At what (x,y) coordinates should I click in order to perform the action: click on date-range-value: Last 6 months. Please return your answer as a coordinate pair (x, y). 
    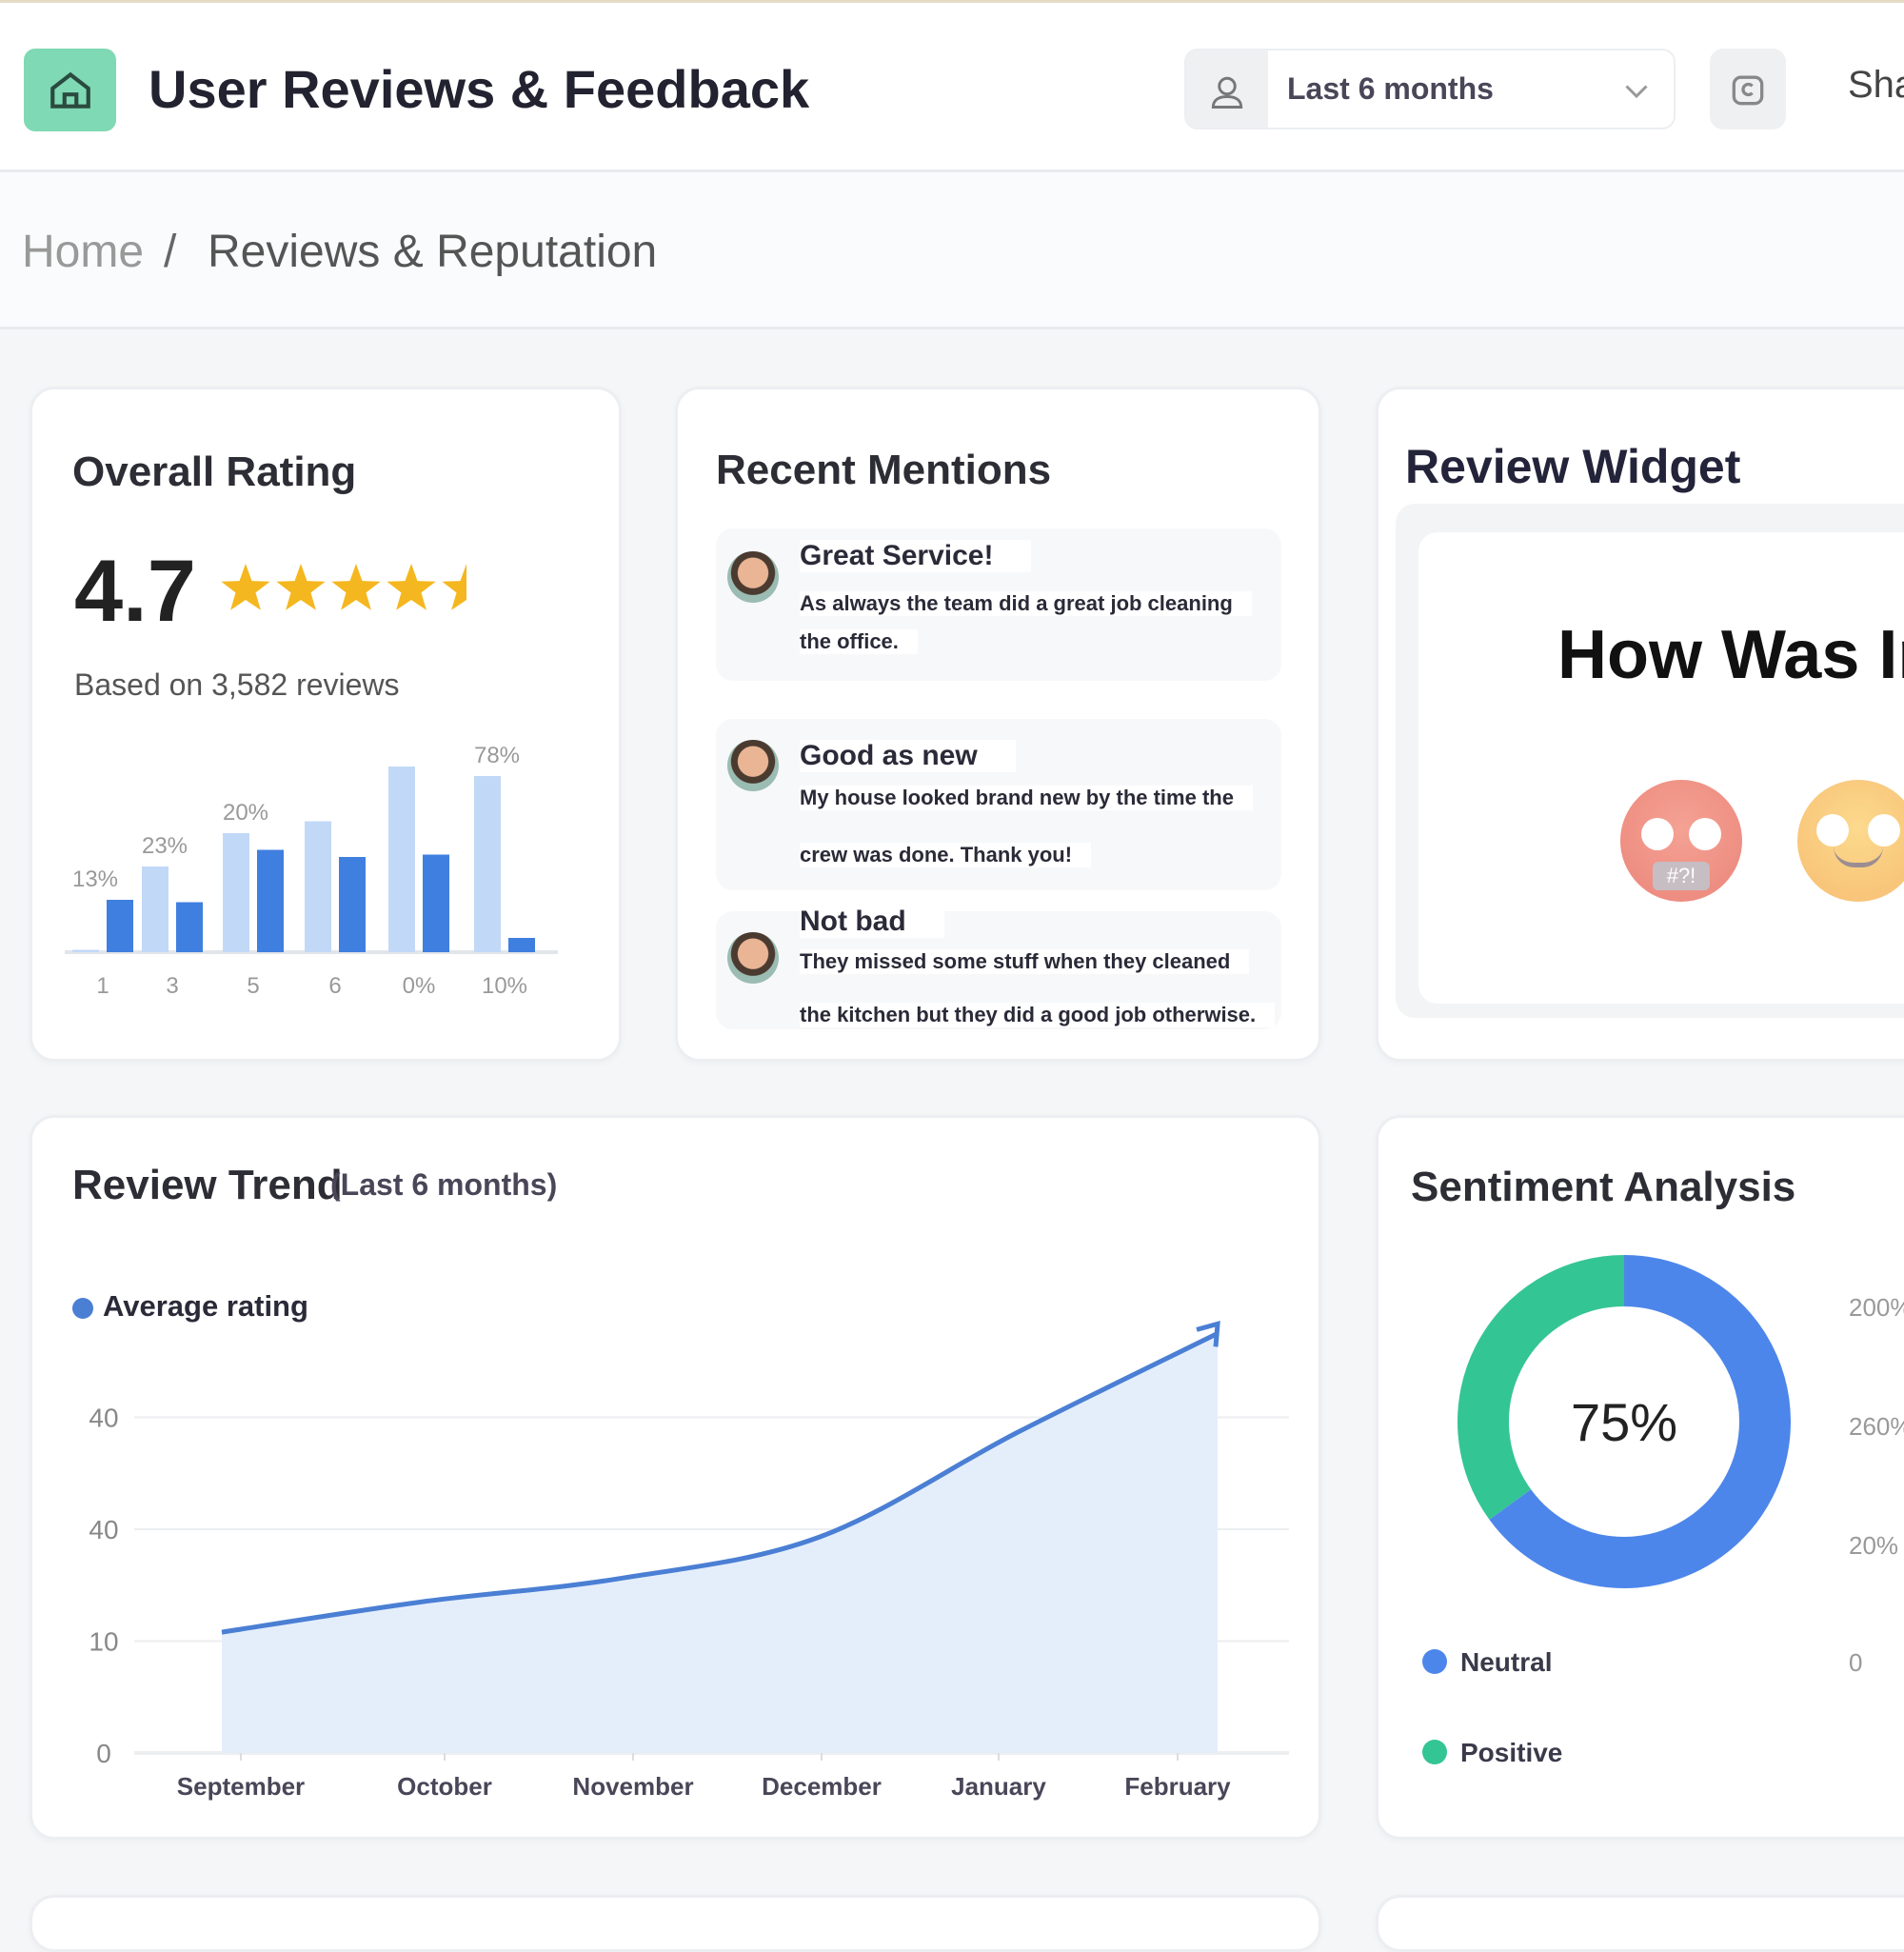
    Looking at the image, I should click on (1390, 88).